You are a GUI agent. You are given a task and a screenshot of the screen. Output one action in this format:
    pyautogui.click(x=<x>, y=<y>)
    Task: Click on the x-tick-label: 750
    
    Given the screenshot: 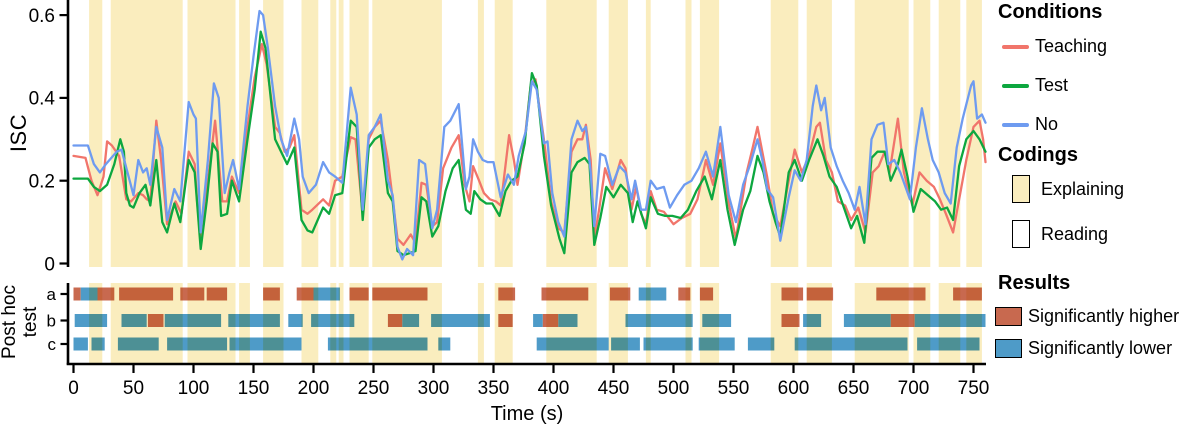 What is the action you would take?
    pyautogui.click(x=974, y=388)
    